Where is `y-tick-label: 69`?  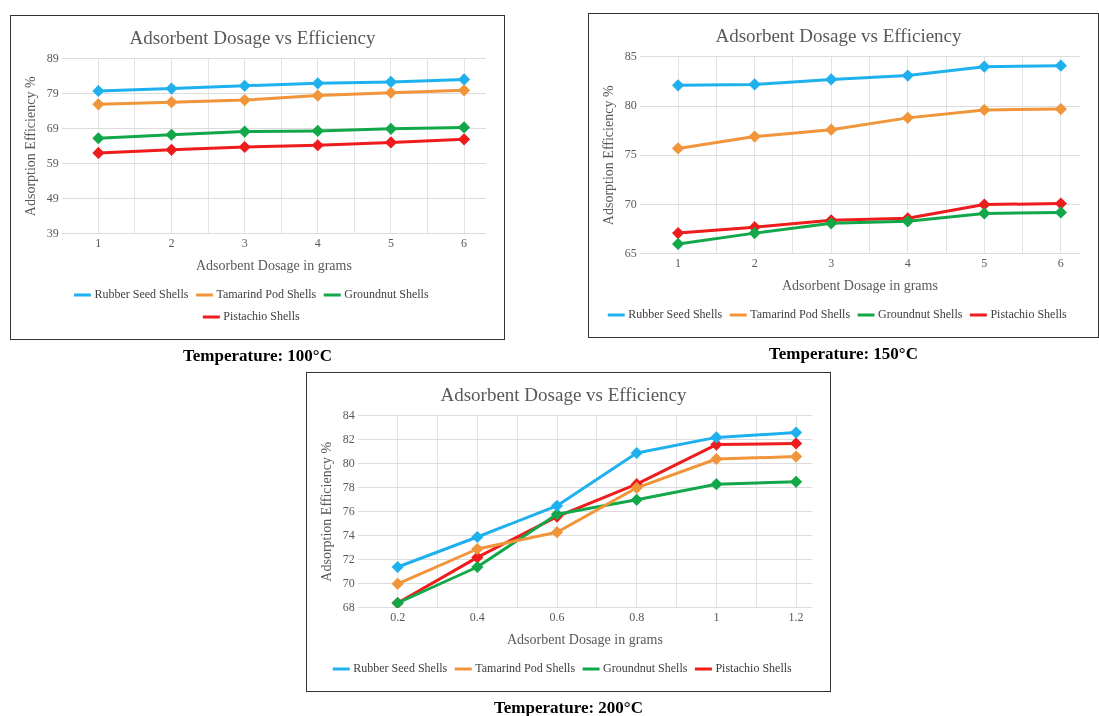
y-tick-label: 69 is located at coordinates (52, 127).